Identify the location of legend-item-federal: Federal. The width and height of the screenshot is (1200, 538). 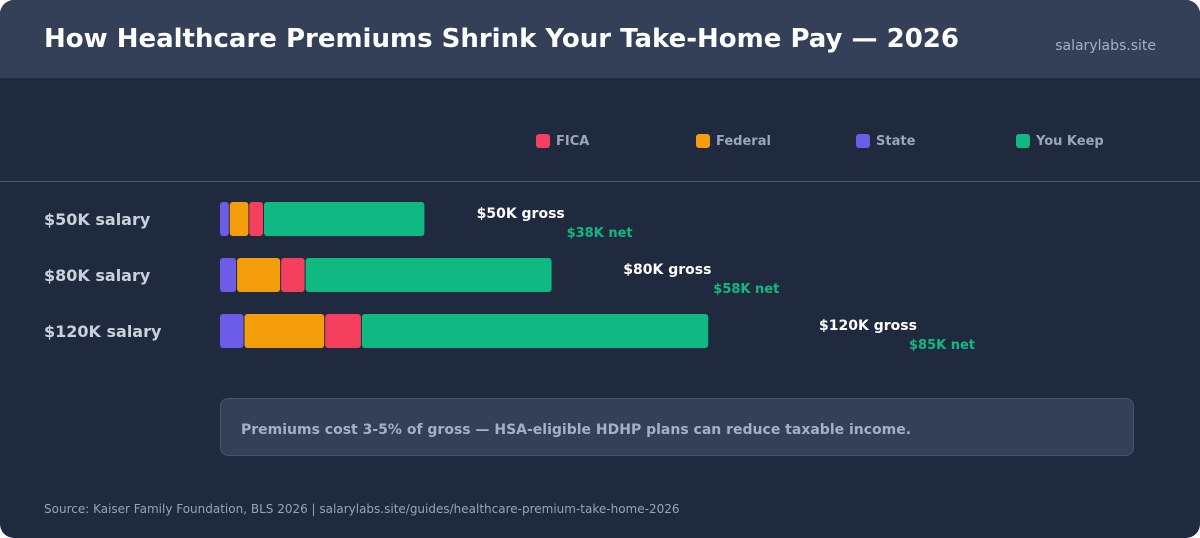
(733, 141).